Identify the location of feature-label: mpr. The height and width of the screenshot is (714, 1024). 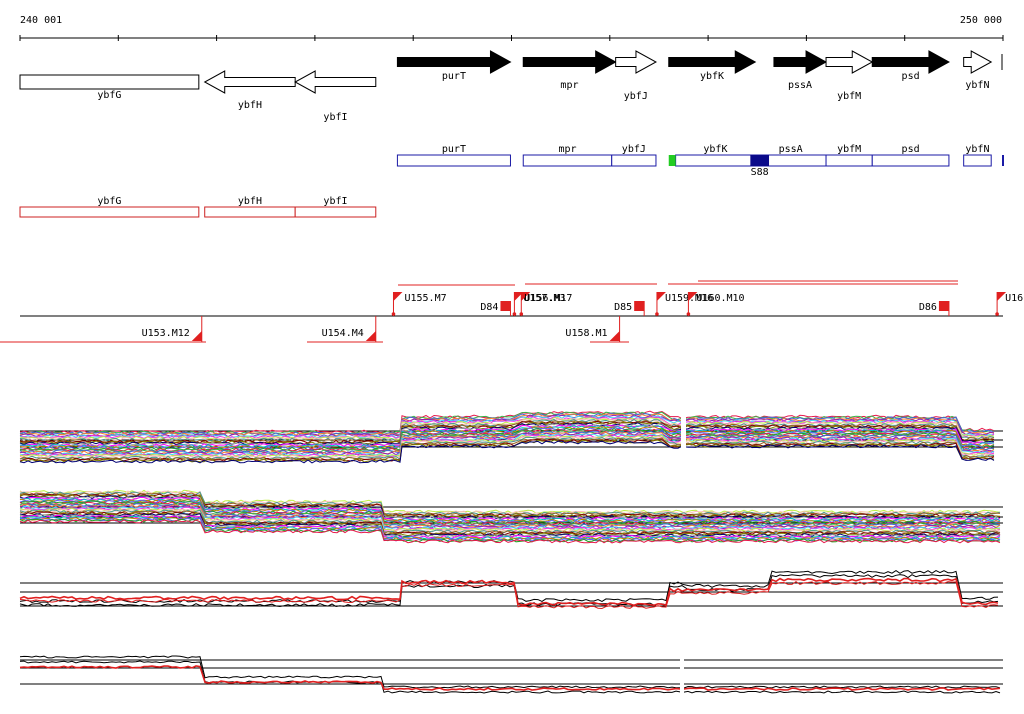
(567, 149).